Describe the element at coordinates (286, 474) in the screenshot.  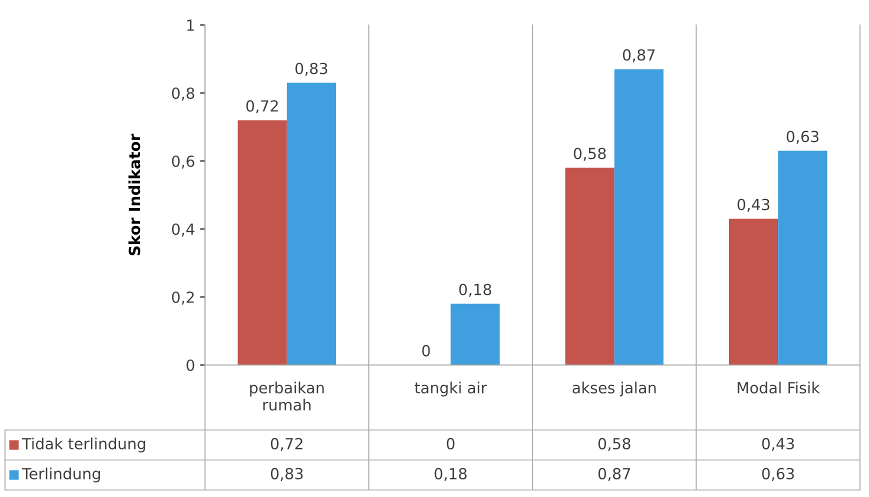
I see `data-label: 0,83` at that location.